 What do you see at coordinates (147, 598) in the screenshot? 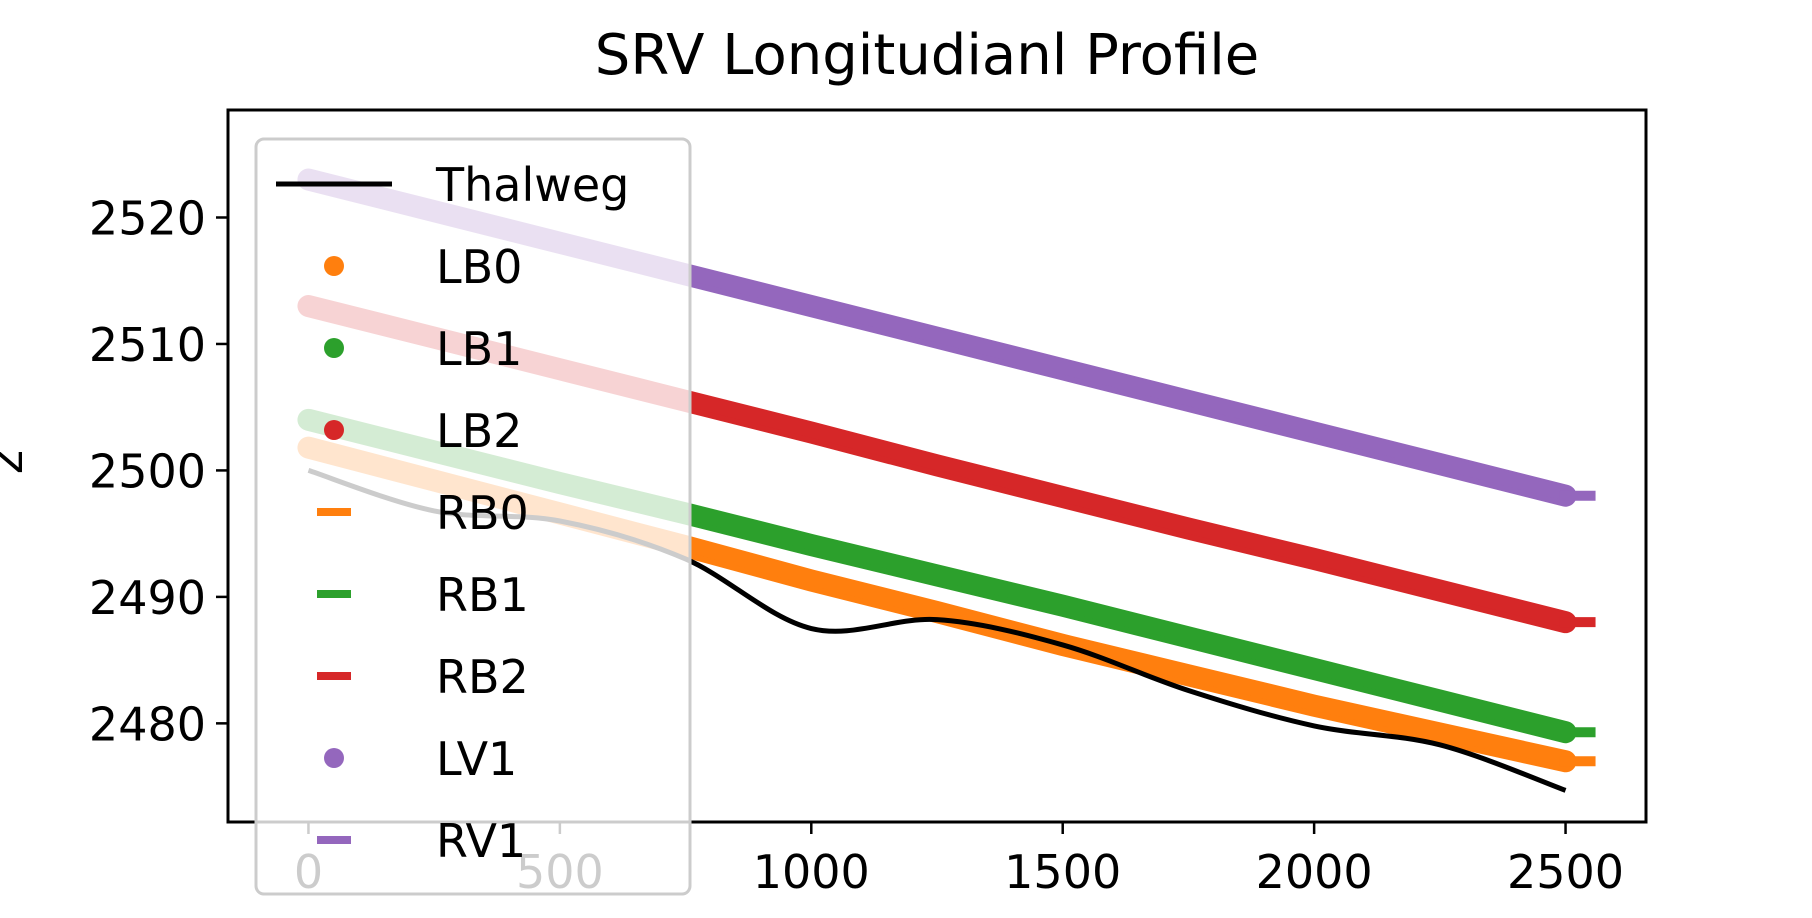
I see `y-tick-label-2490: 2490` at bounding box center [147, 598].